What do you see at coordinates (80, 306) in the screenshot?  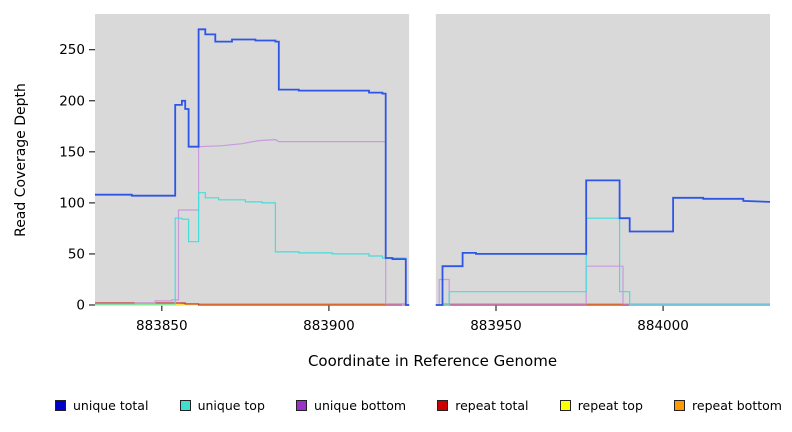 I see `y-tick-label: 0` at bounding box center [80, 306].